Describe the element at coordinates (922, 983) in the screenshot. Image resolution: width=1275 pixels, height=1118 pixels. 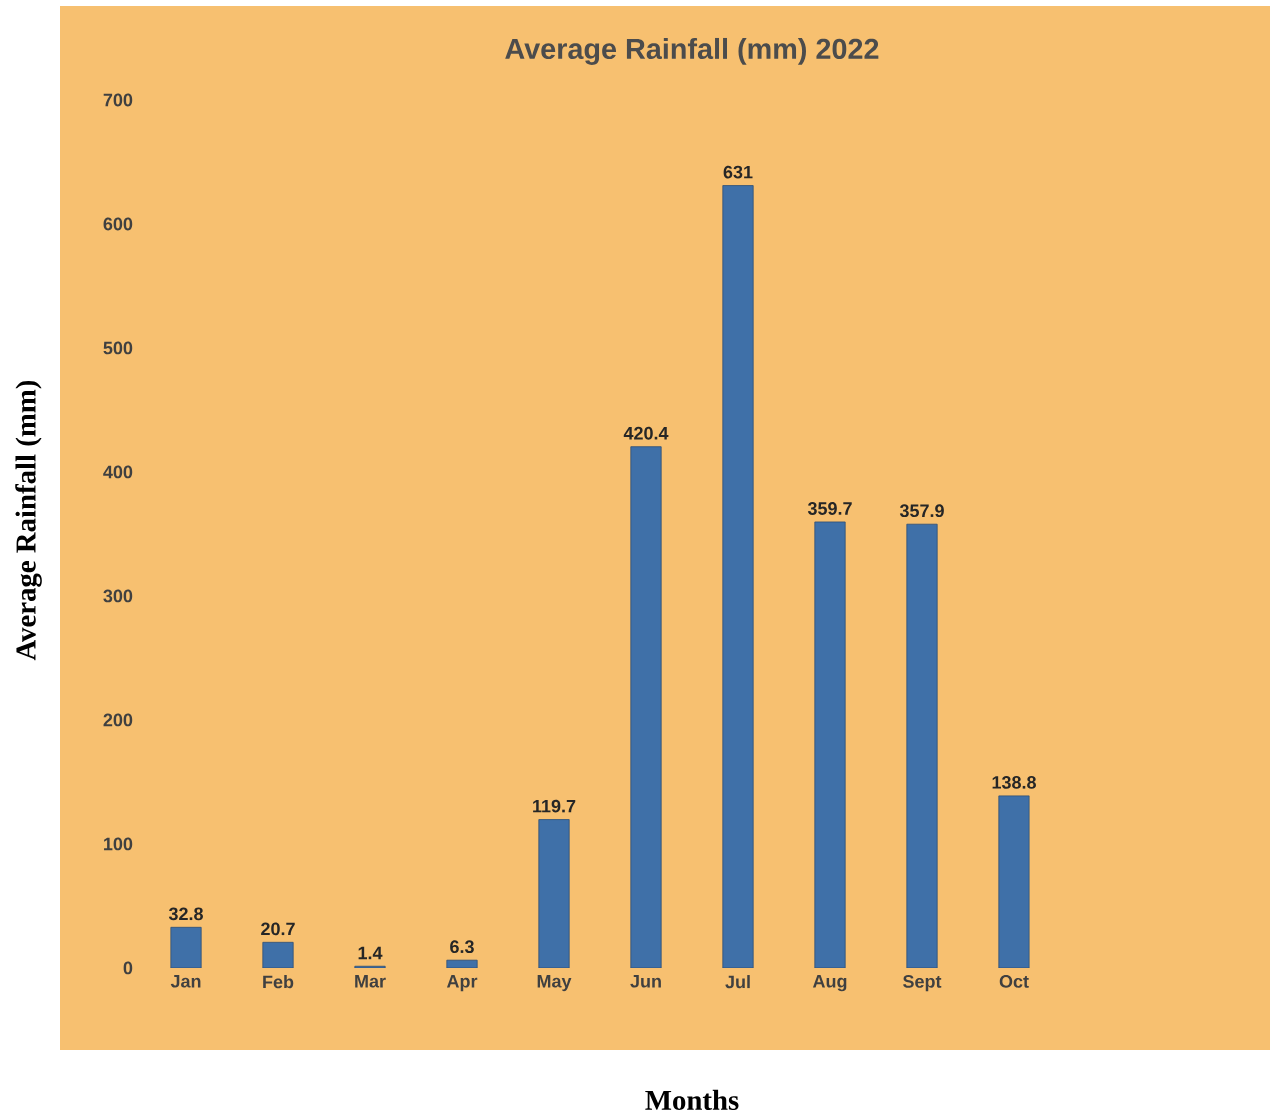
I see `x-tick-label: Sept` at that location.